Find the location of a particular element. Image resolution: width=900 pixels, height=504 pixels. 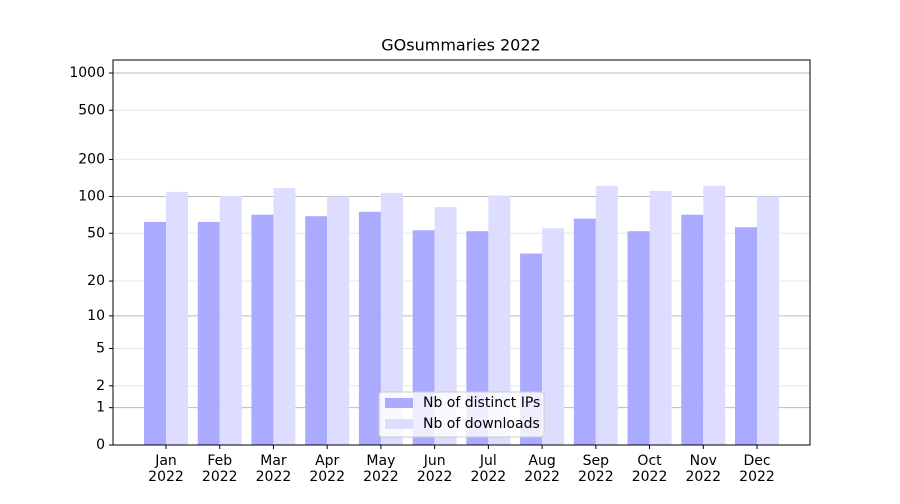

chart-title: GOsummaries 2022 is located at coordinates (460, 45).